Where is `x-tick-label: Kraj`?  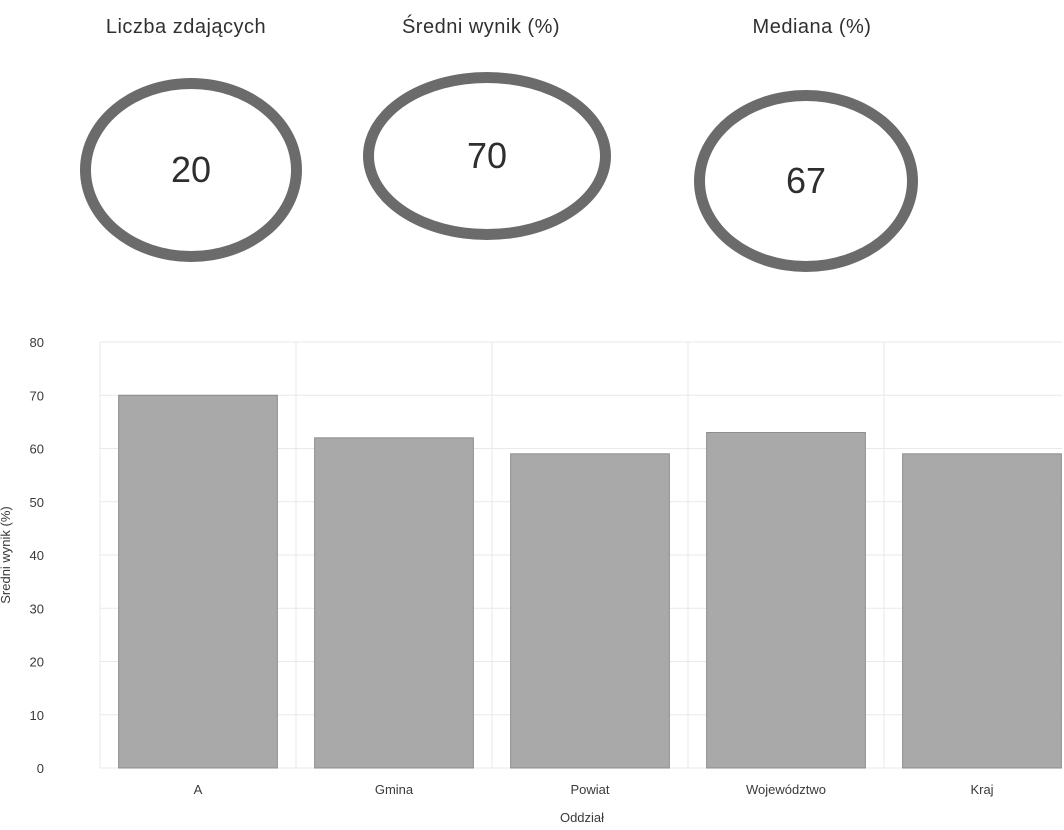
x-tick-label: Kraj is located at coordinates (981, 789).